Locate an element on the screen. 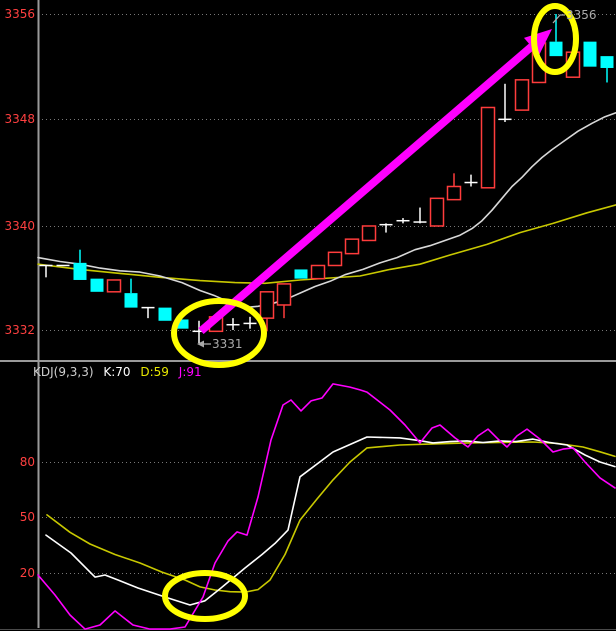 The image size is (616, 631). kdj-tick-20: 20 is located at coordinates (27, 573).